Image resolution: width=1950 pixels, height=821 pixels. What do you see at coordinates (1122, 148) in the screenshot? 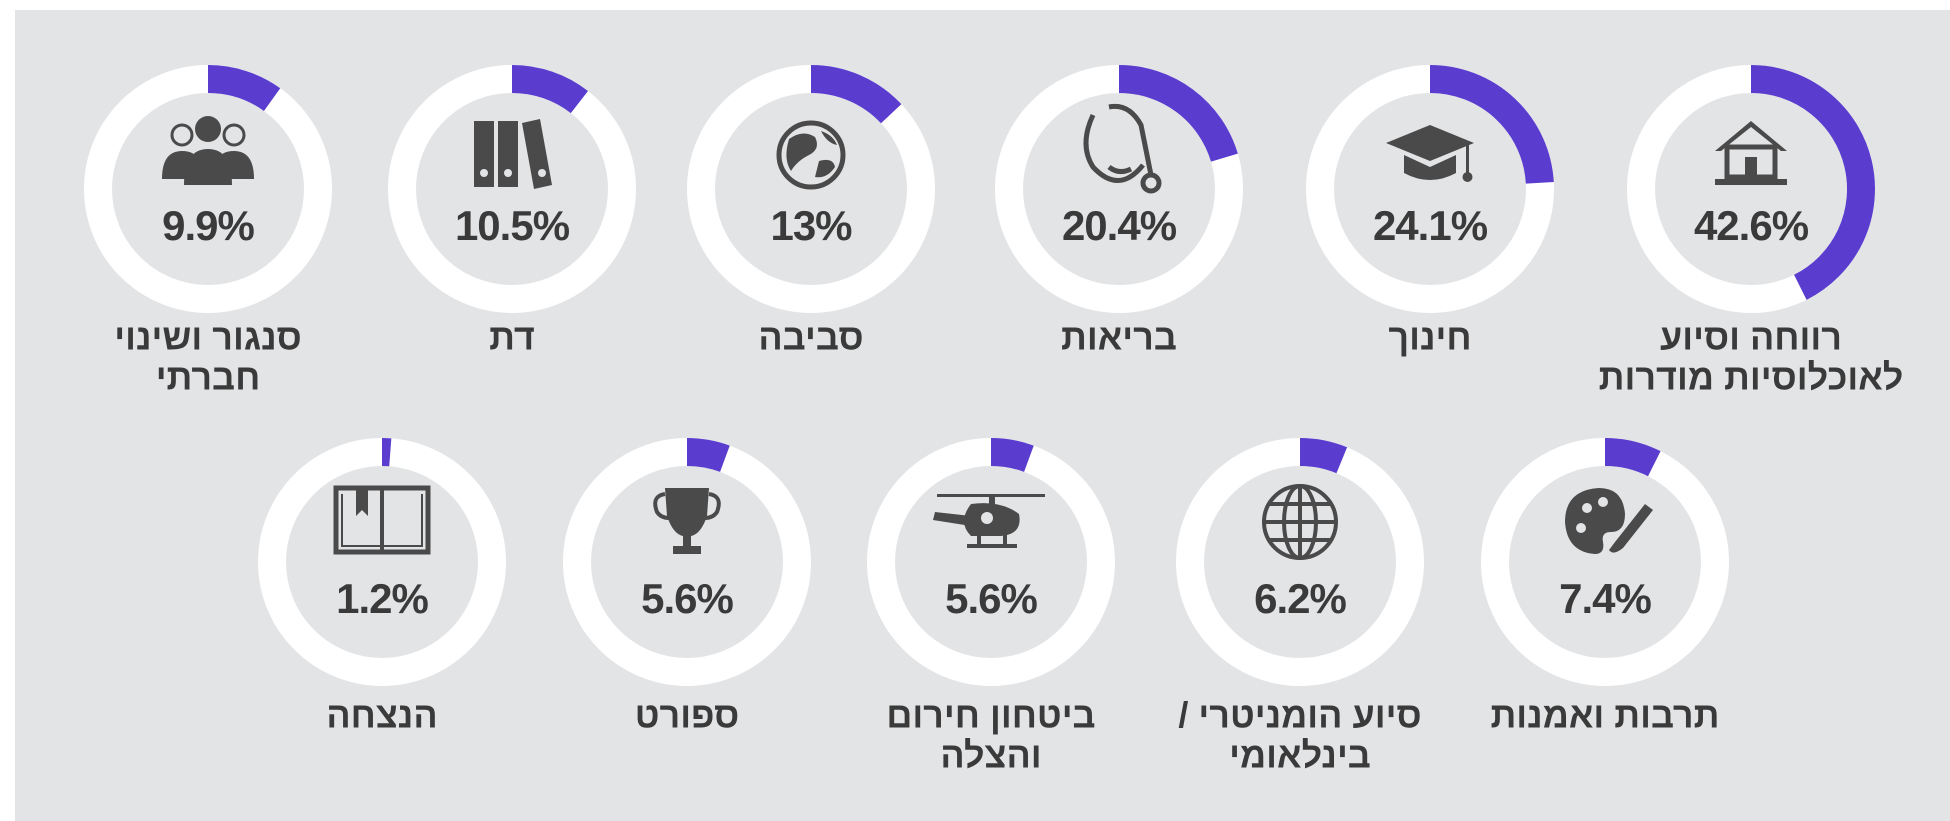
I see `icon-stethoscope` at bounding box center [1122, 148].